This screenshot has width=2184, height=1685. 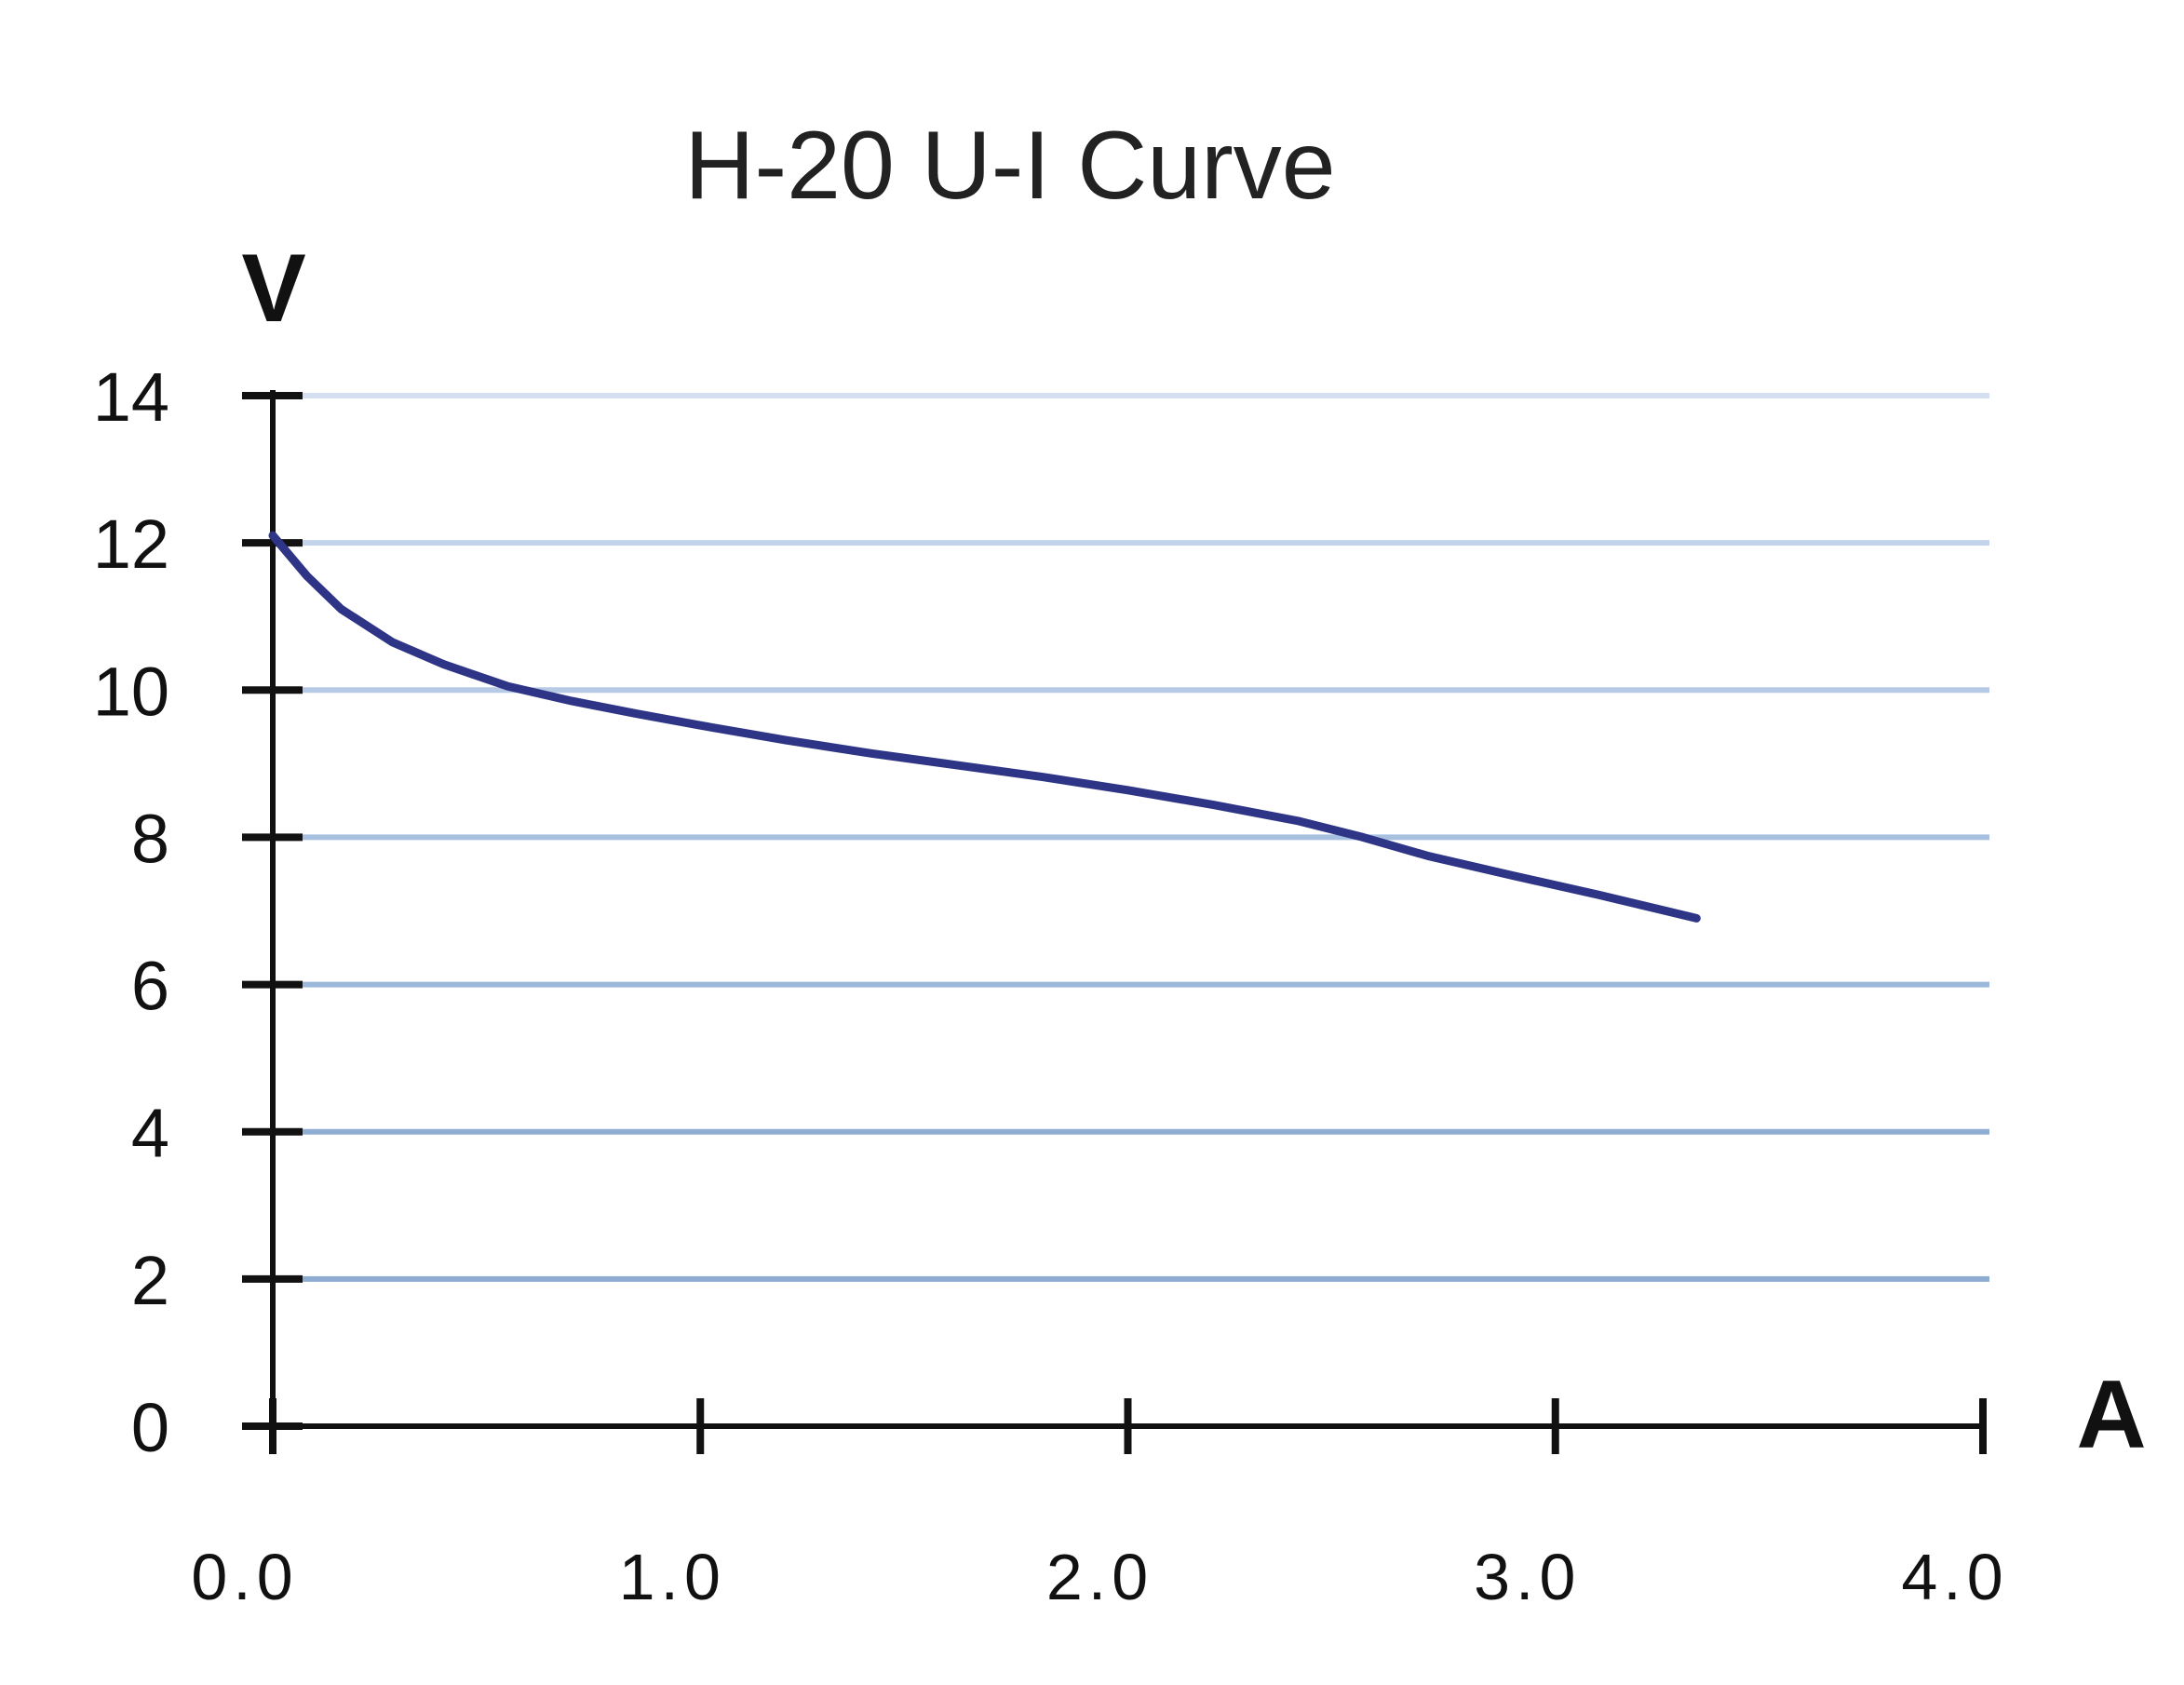 What do you see at coordinates (2111, 1415) in the screenshot?
I see `x-axis-label: A` at bounding box center [2111, 1415].